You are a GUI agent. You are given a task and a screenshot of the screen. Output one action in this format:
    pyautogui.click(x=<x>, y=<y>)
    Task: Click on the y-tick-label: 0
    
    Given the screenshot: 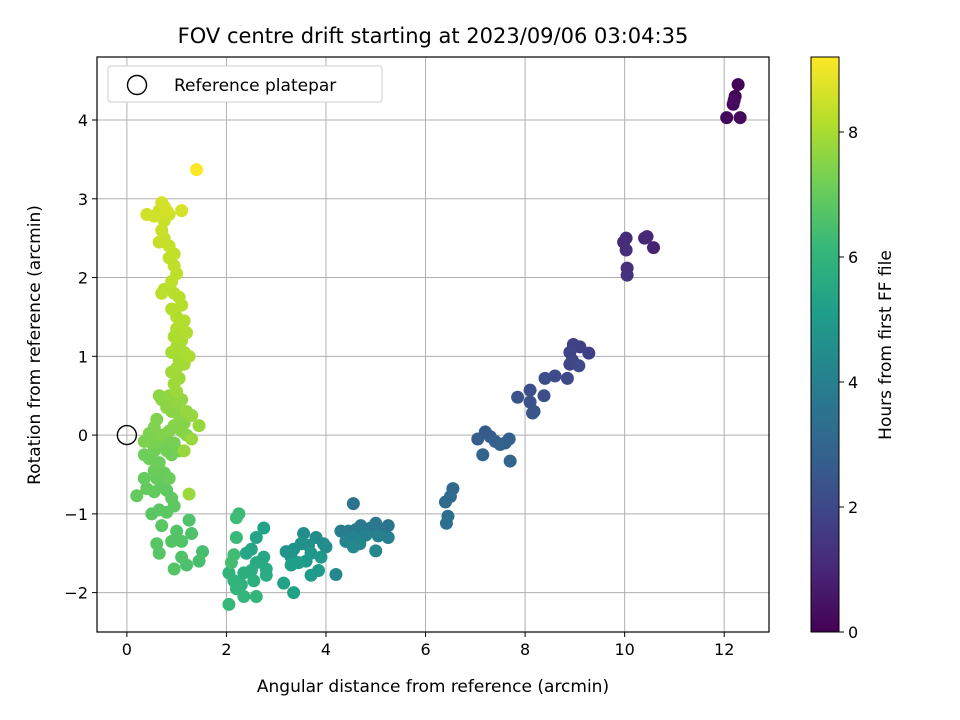 What is the action you would take?
    pyautogui.click(x=83, y=435)
    